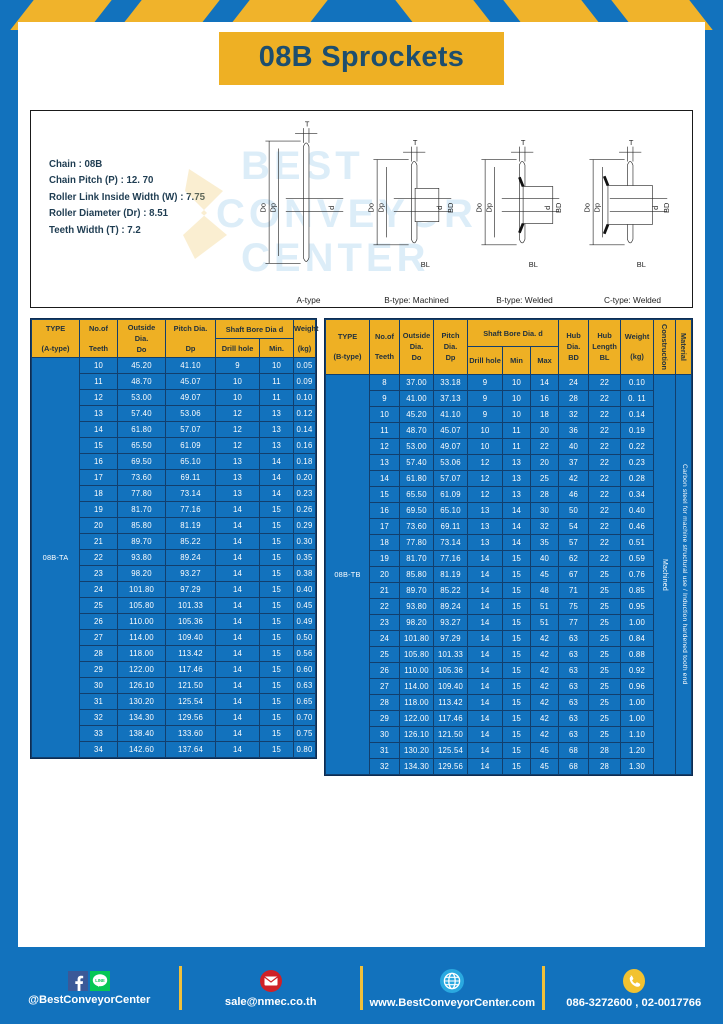 This screenshot has width=723, height=1024. I want to click on table-header-subrow: Drill hole Min Max, so click(509, 360).